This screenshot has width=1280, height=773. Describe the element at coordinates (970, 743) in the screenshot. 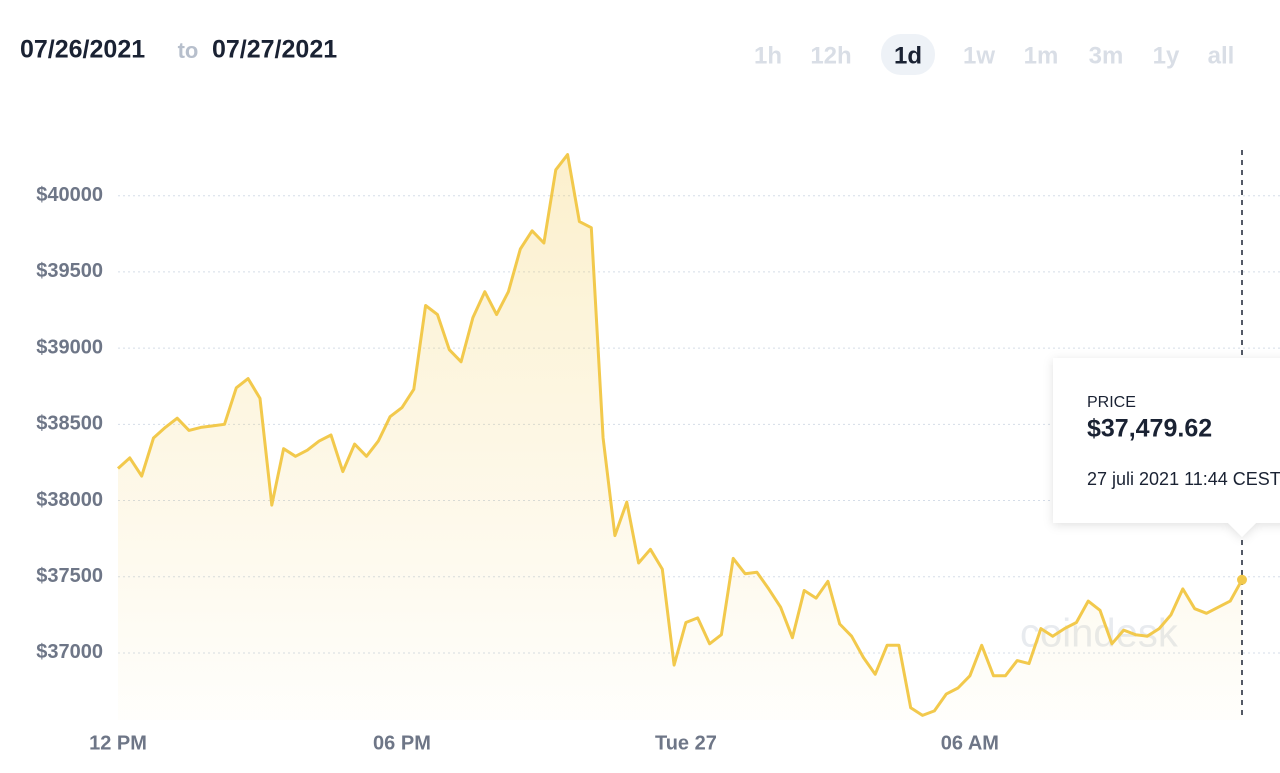

I see `x-tick-label: 06 AM` at that location.